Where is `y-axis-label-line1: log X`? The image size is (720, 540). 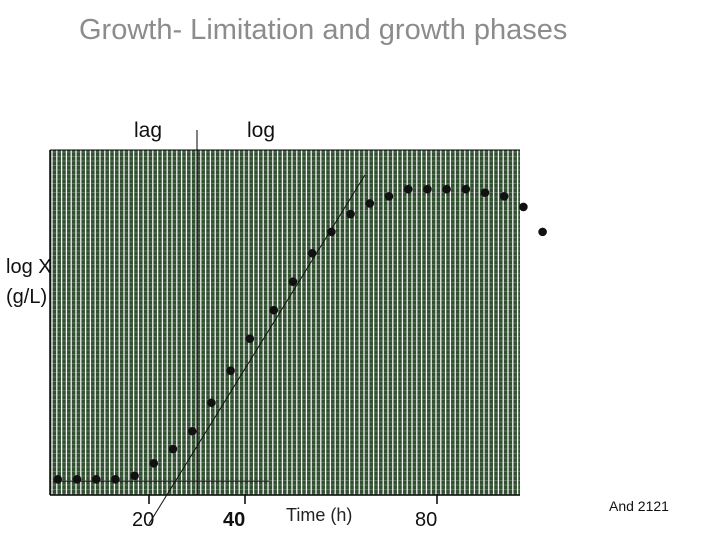 y-axis-label-line1: log X is located at coordinates (29, 267).